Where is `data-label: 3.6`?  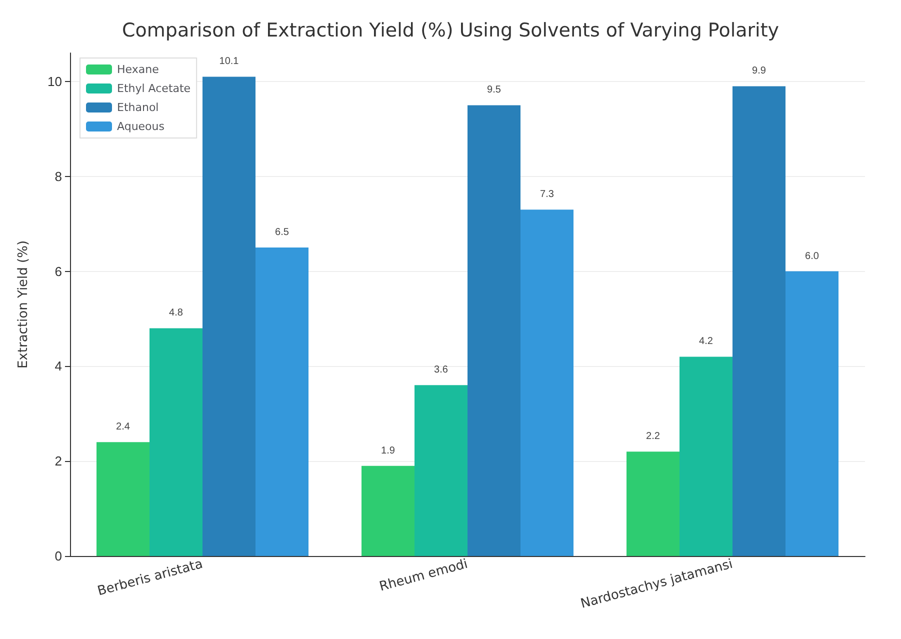
data-label: 3.6 is located at coordinates (441, 370).